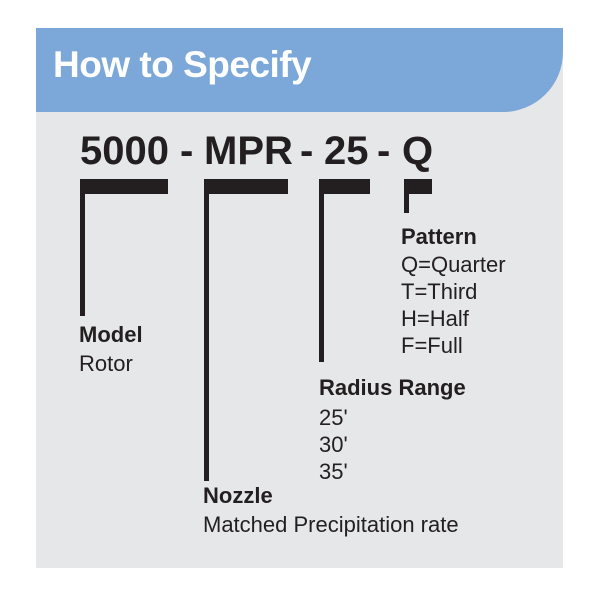 Image resolution: width=600 pixels, height=600 pixels. I want to click on nozzle-options: Matched Precipitation rate, so click(331, 524).